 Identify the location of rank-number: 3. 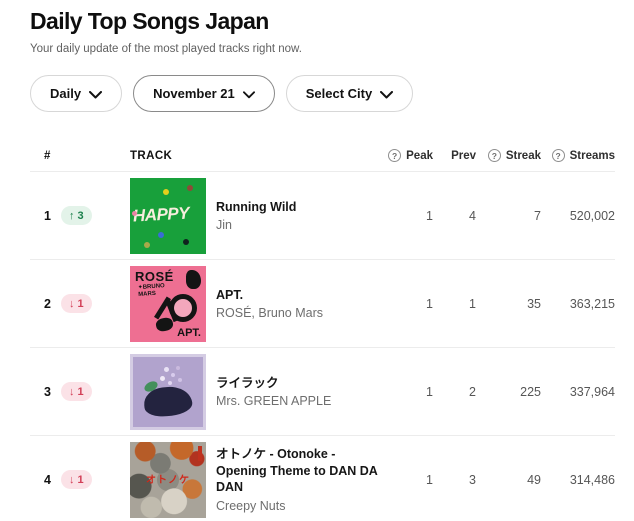
(47, 391).